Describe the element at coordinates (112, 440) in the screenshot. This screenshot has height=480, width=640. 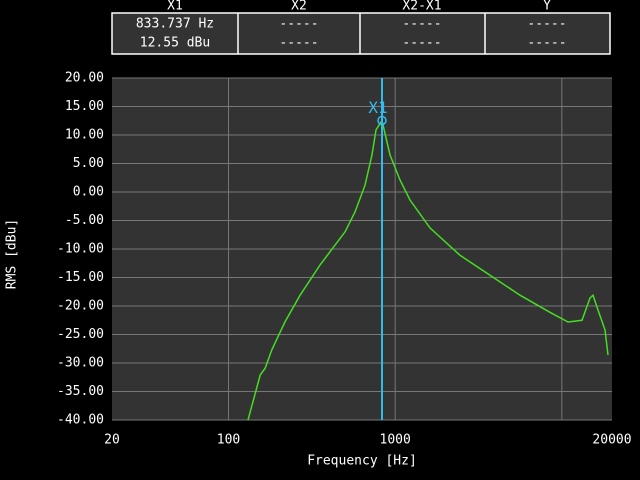
I see `x-tick-label: 20` at that location.